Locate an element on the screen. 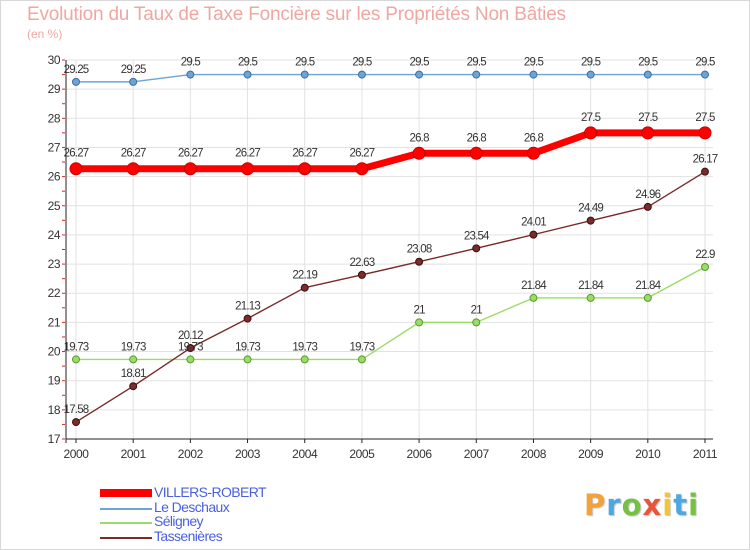 This screenshot has width=750, height=550. data-label: 18.81 is located at coordinates (133, 374).